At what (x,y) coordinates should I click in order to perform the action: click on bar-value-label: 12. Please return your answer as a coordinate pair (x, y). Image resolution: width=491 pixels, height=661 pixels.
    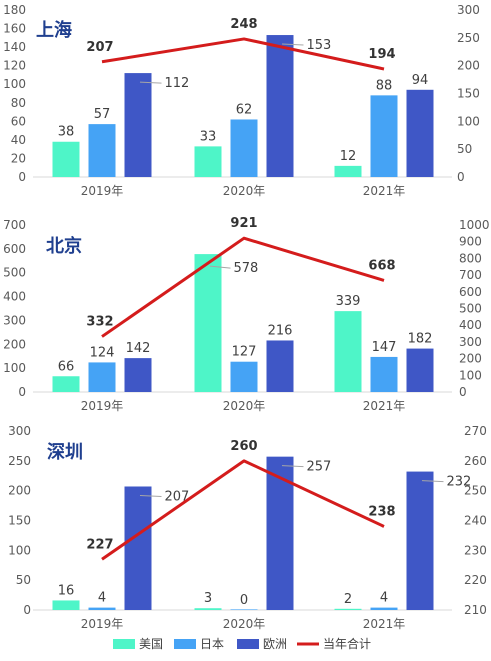
    Looking at the image, I should click on (348, 156).